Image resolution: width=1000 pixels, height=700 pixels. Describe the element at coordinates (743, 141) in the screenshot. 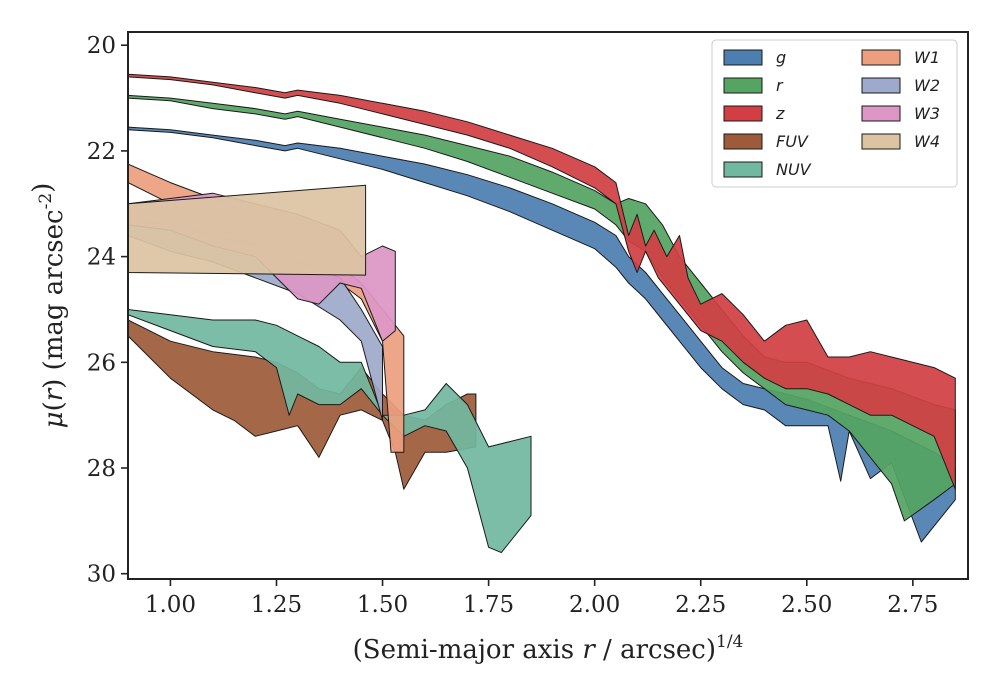

I see `legend-swatch-fuv` at that location.